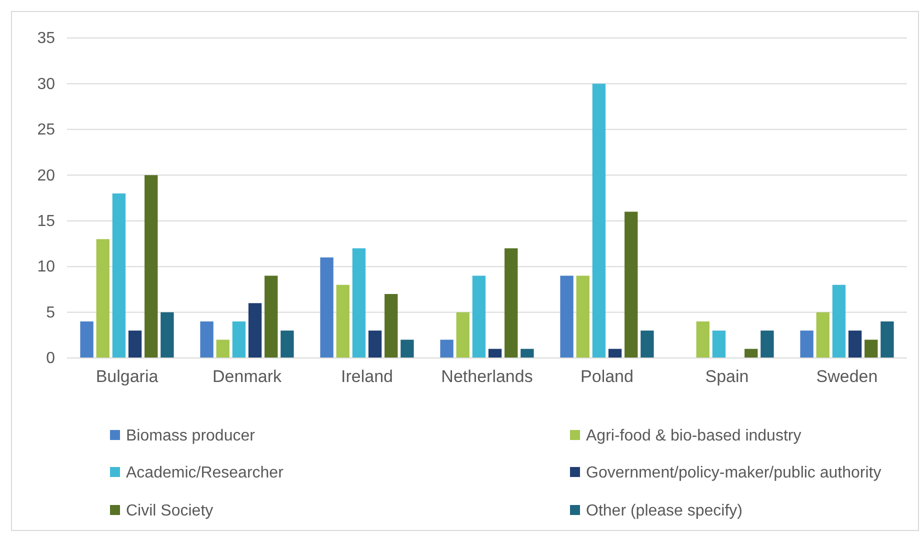 The height and width of the screenshot is (533, 921). Describe the element at coordinates (247, 376) in the screenshot. I see `x-tick-label: Denmark` at that location.